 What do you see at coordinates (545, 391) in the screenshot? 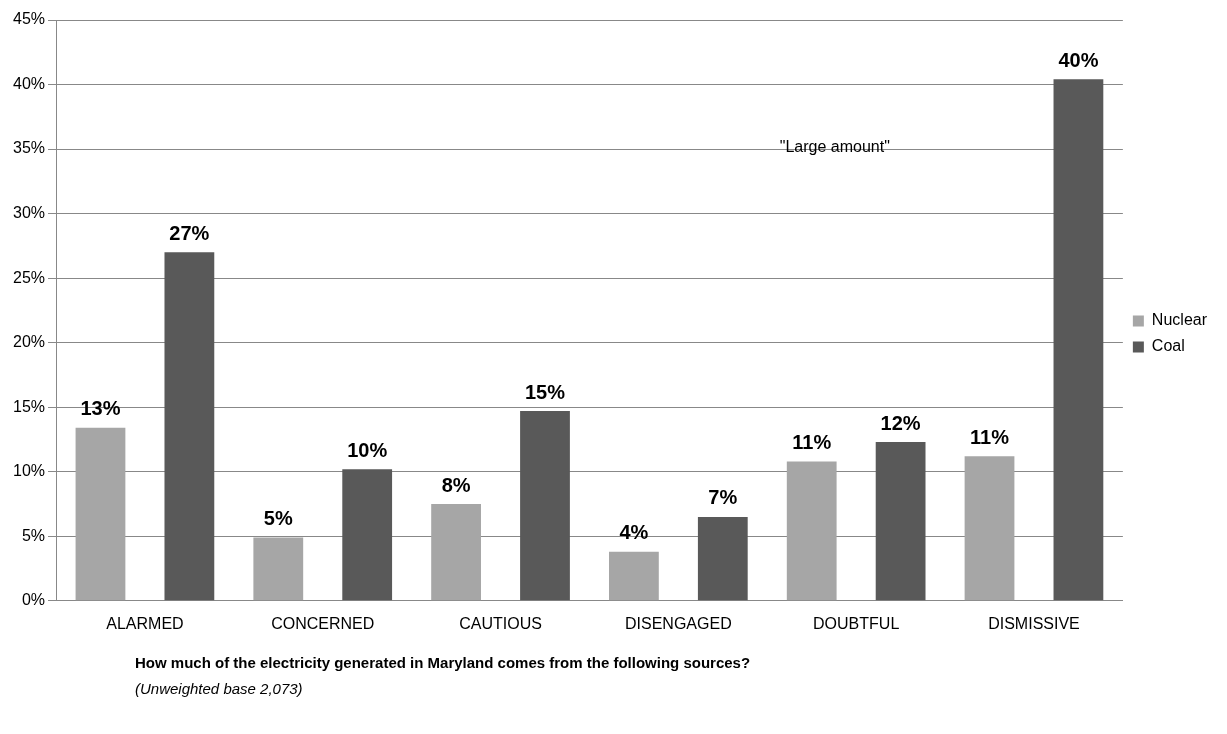
I see `data-label: 15%` at bounding box center [545, 391].